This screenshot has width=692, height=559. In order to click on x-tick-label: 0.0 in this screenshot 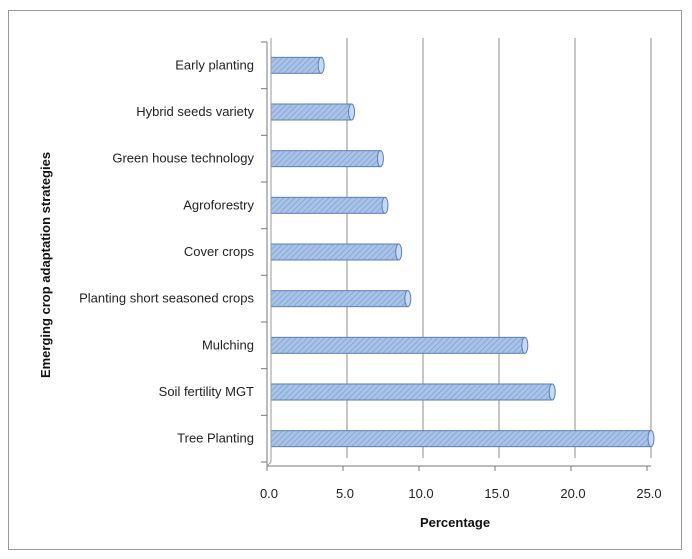, I will do `click(269, 493)`.